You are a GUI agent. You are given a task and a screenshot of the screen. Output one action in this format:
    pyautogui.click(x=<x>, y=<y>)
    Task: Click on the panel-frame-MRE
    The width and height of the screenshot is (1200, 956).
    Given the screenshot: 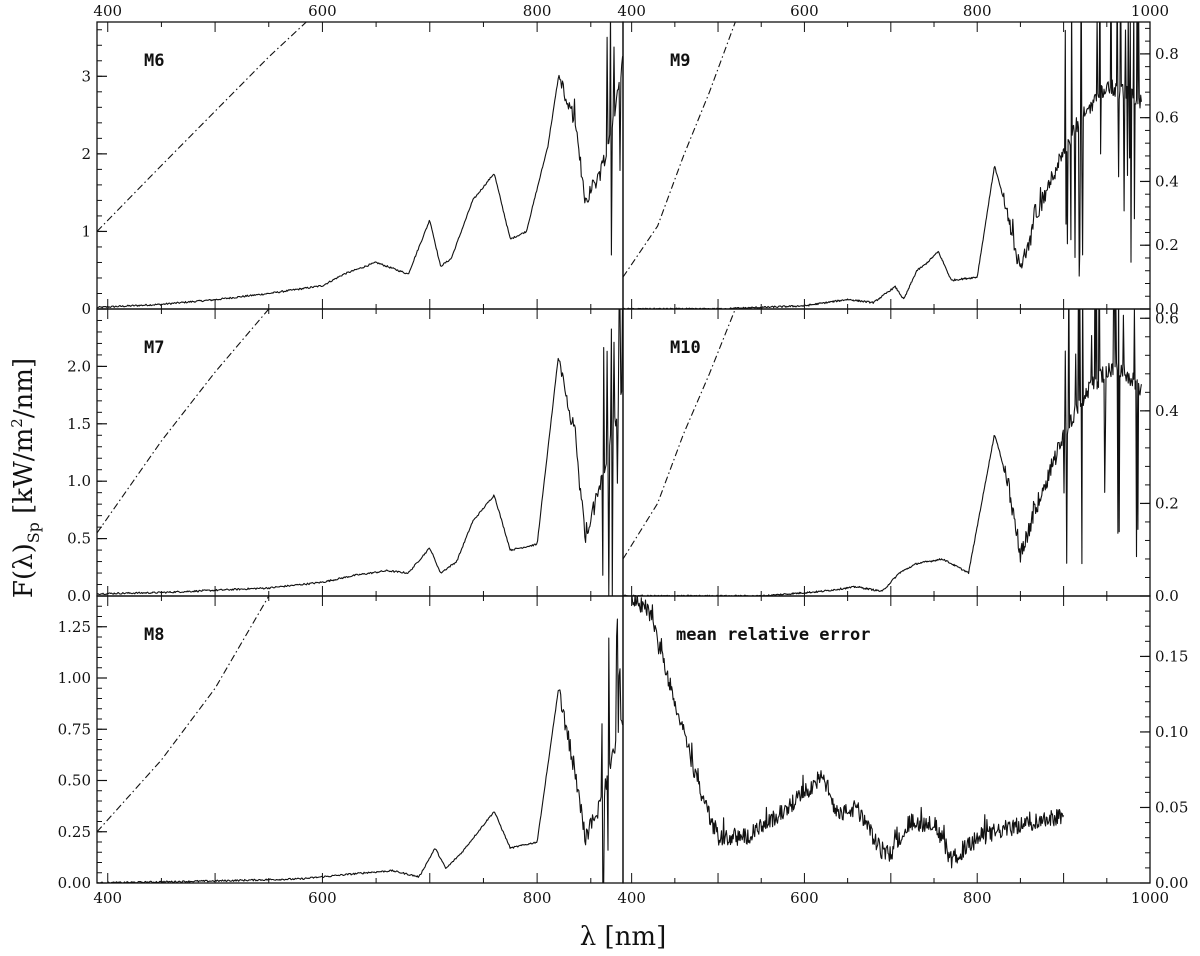 What is the action you would take?
    pyautogui.click(x=886, y=739)
    